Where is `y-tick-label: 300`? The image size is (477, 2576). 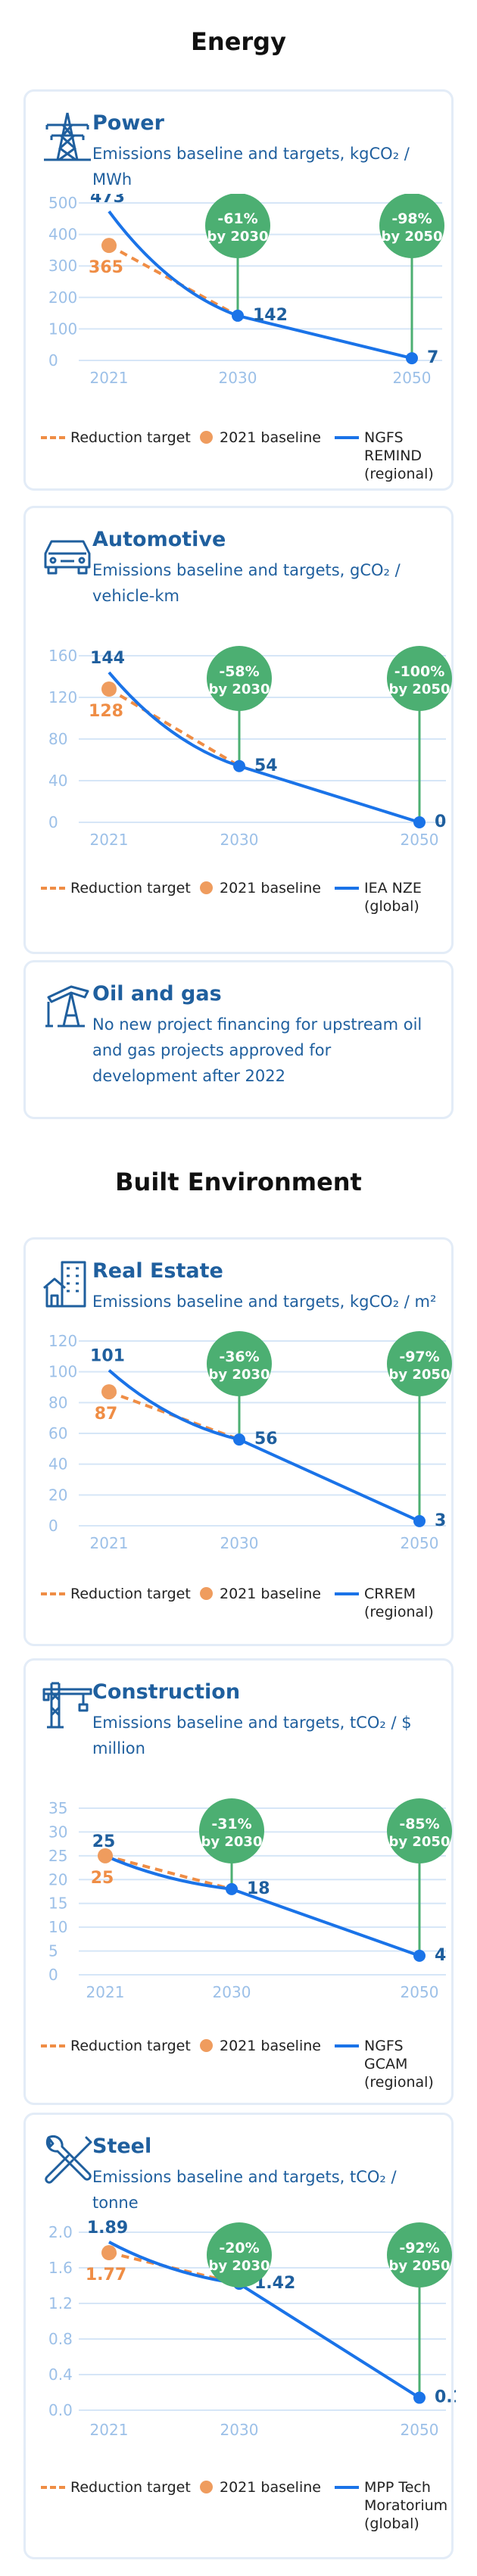 y-tick-label: 300 is located at coordinates (62, 266).